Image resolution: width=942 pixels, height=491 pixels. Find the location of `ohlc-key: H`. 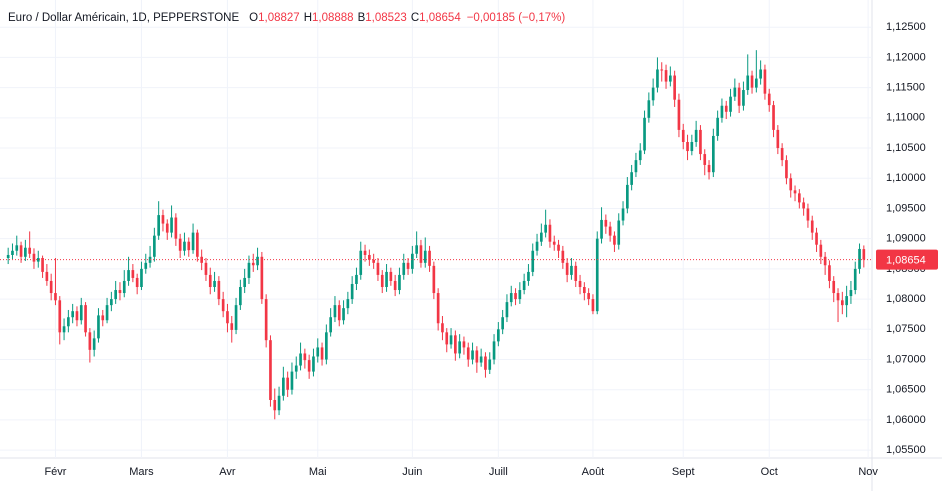

ohlc-key: H is located at coordinates (308, 18).